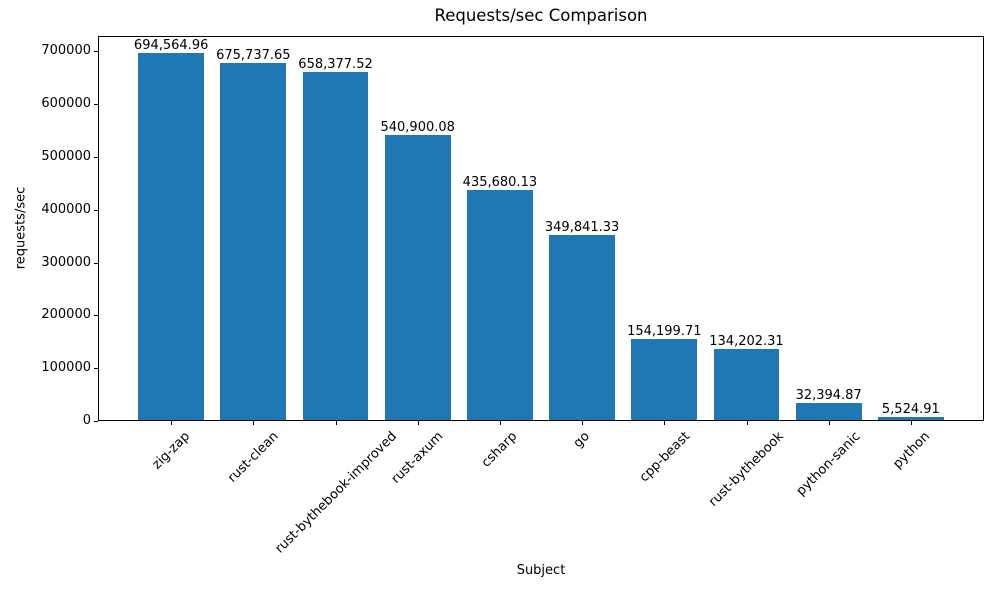 The width and height of the screenshot is (1000, 600). I want to click on x-tick-label: cpp-beast, so click(664, 457).